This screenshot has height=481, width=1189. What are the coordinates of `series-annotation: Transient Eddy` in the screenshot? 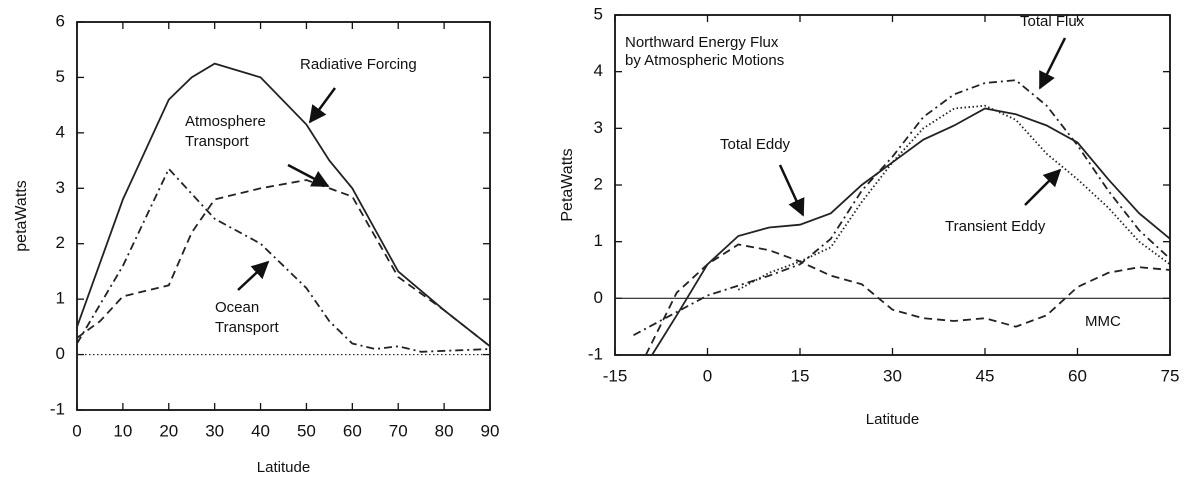 It's located at (995, 226).